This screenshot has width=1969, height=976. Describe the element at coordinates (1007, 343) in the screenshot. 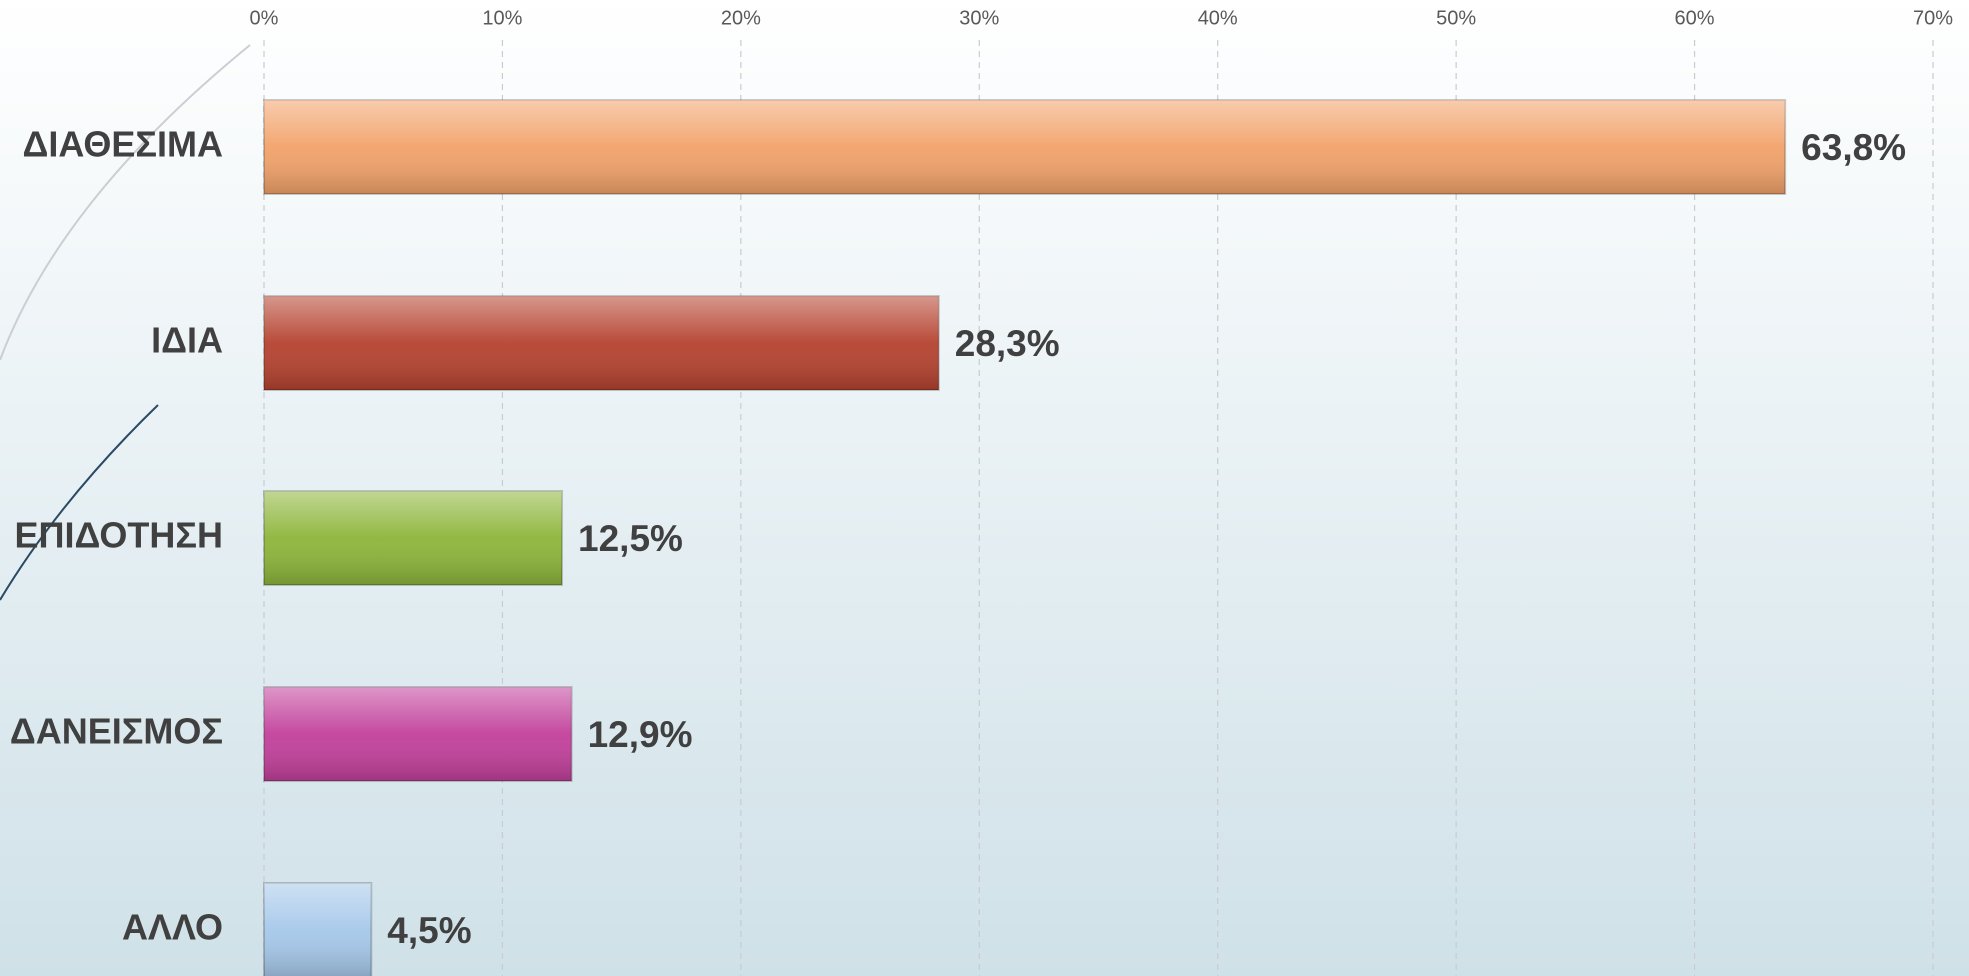

I see `value-label: 28,3%` at that location.